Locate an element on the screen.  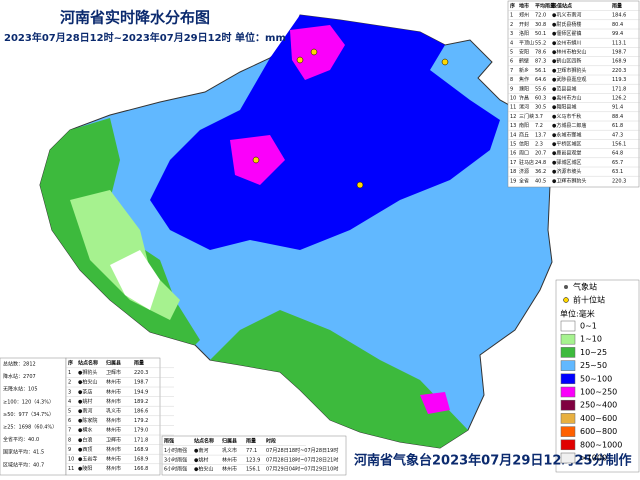
cell: ●茶店 is located at coordinates (85, 391).